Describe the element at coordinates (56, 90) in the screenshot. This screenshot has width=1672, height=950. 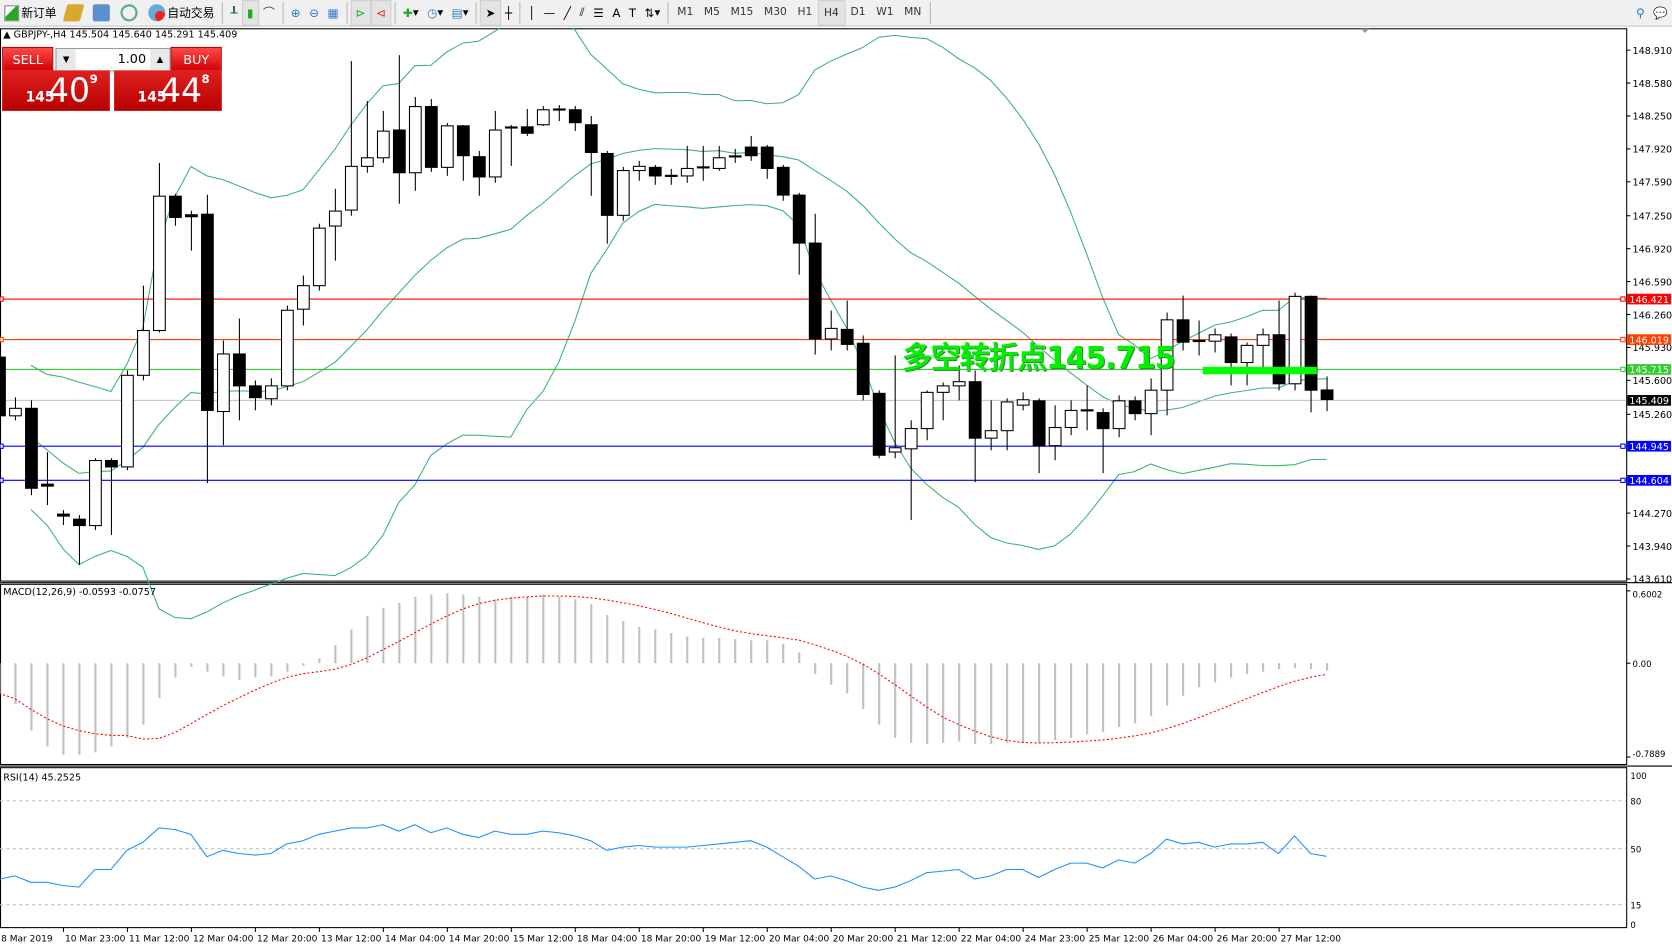
I see `sell-price: 145 40 9` at that location.